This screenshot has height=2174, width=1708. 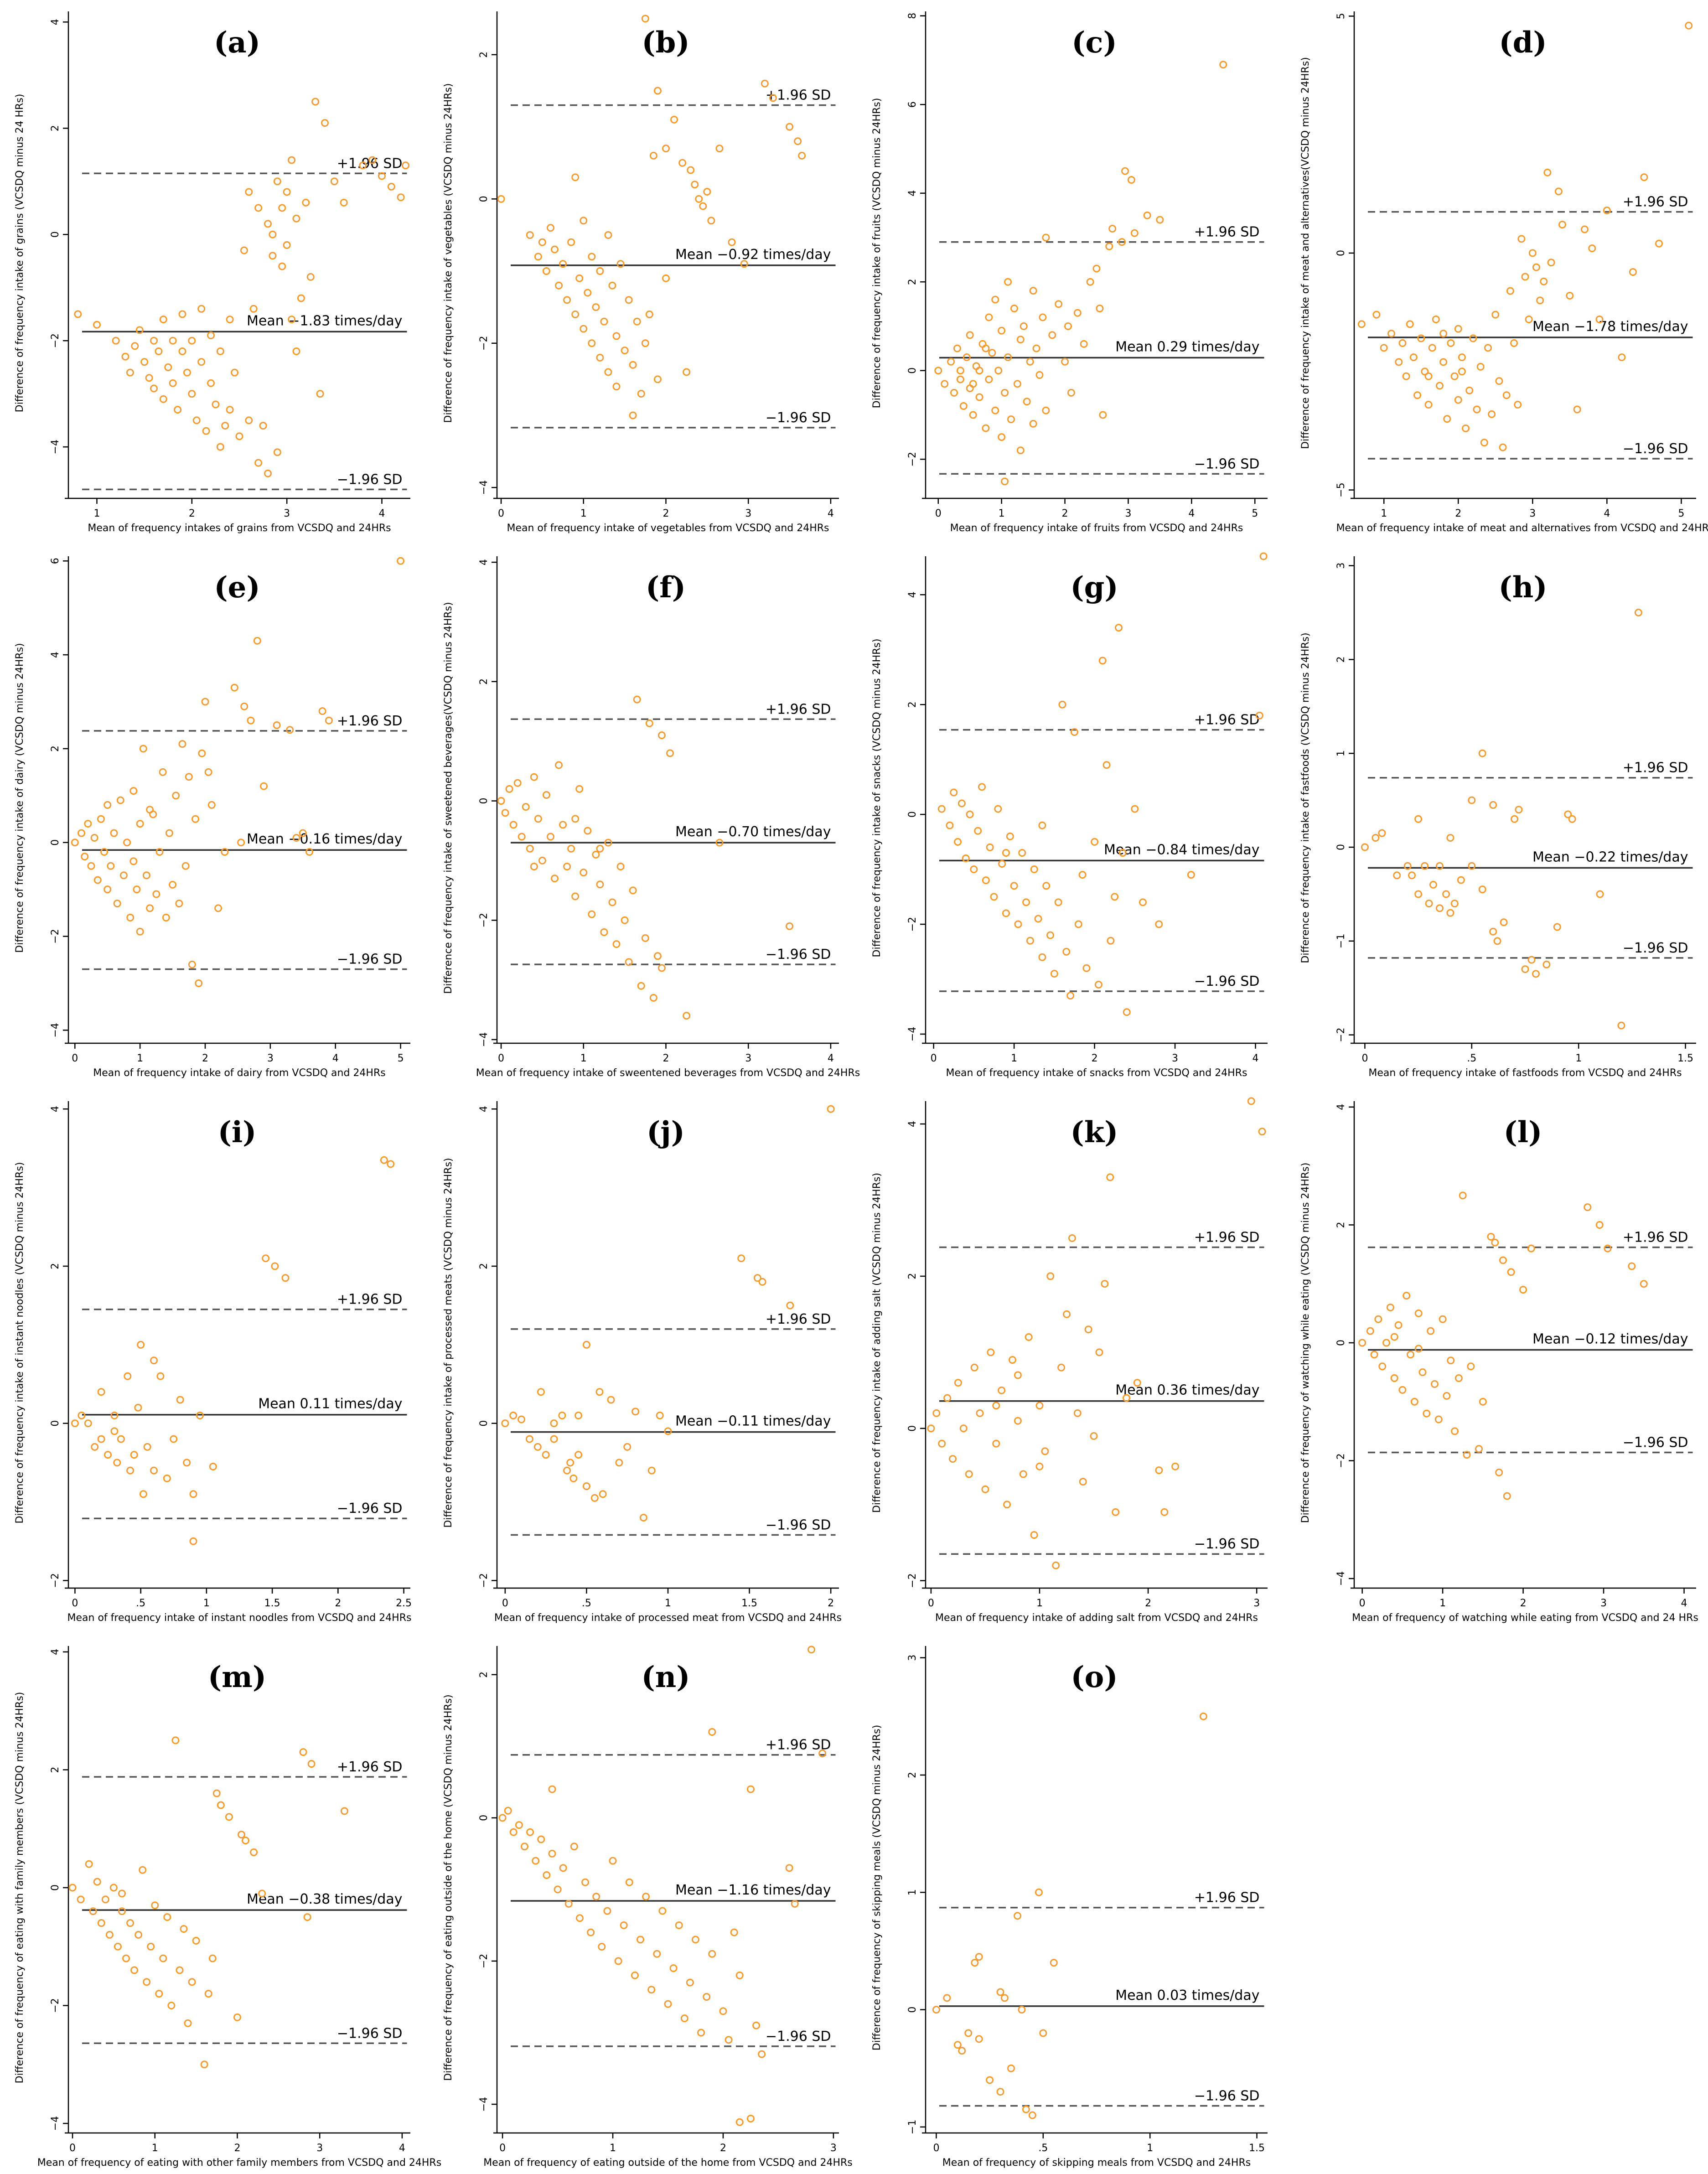 I want to click on y-tick-label: 2, so click(x=1341, y=1225).